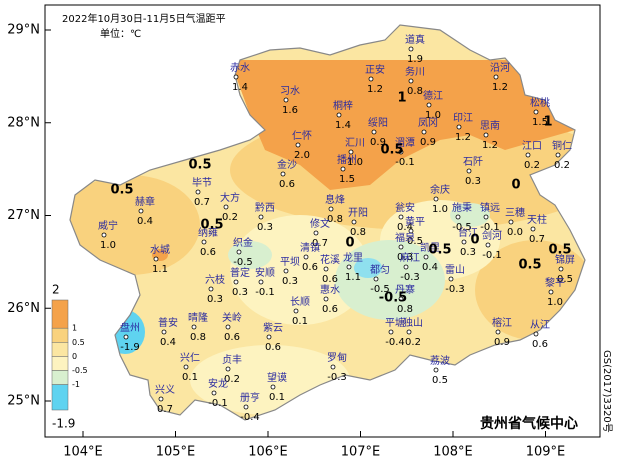 This screenshot has height=464, width=621. Describe the element at coordinates (393, 298) in the screenshot. I see `contour-label: -0.5` at that location.